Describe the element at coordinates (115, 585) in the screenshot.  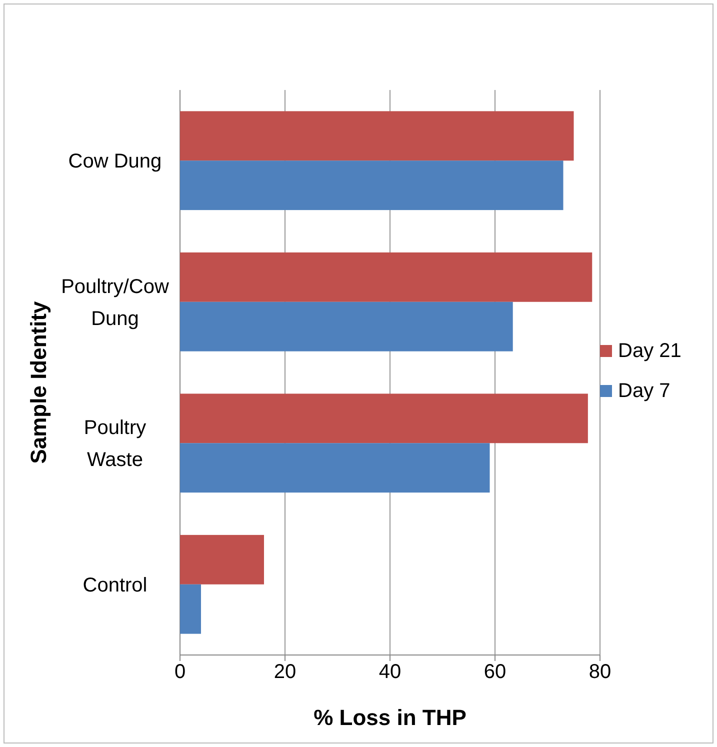
I see `y-tick-label: Control` at that location.